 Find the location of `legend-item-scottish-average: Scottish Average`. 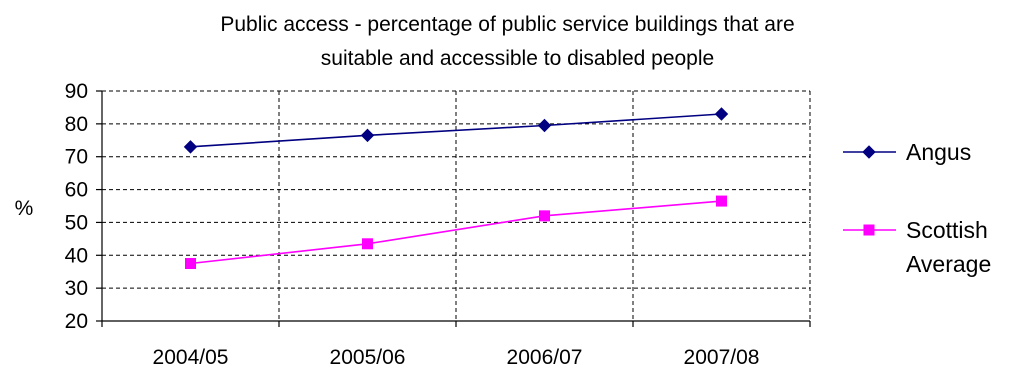

legend-item-scottish-average: Scottish Average is located at coordinates (917, 247).